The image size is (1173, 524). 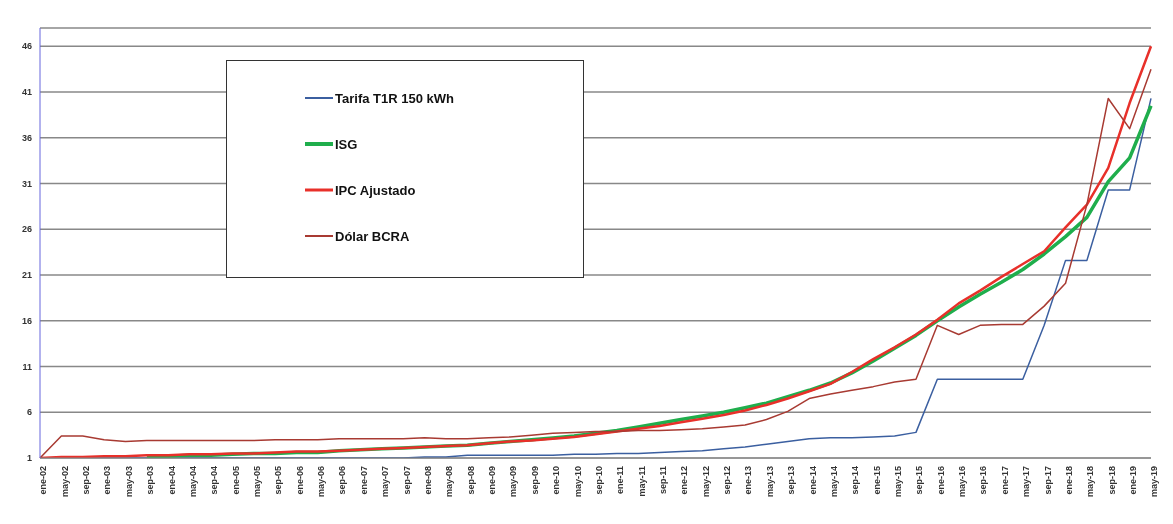 I want to click on x-tick-label: sep-07, so click(x=406, y=480).